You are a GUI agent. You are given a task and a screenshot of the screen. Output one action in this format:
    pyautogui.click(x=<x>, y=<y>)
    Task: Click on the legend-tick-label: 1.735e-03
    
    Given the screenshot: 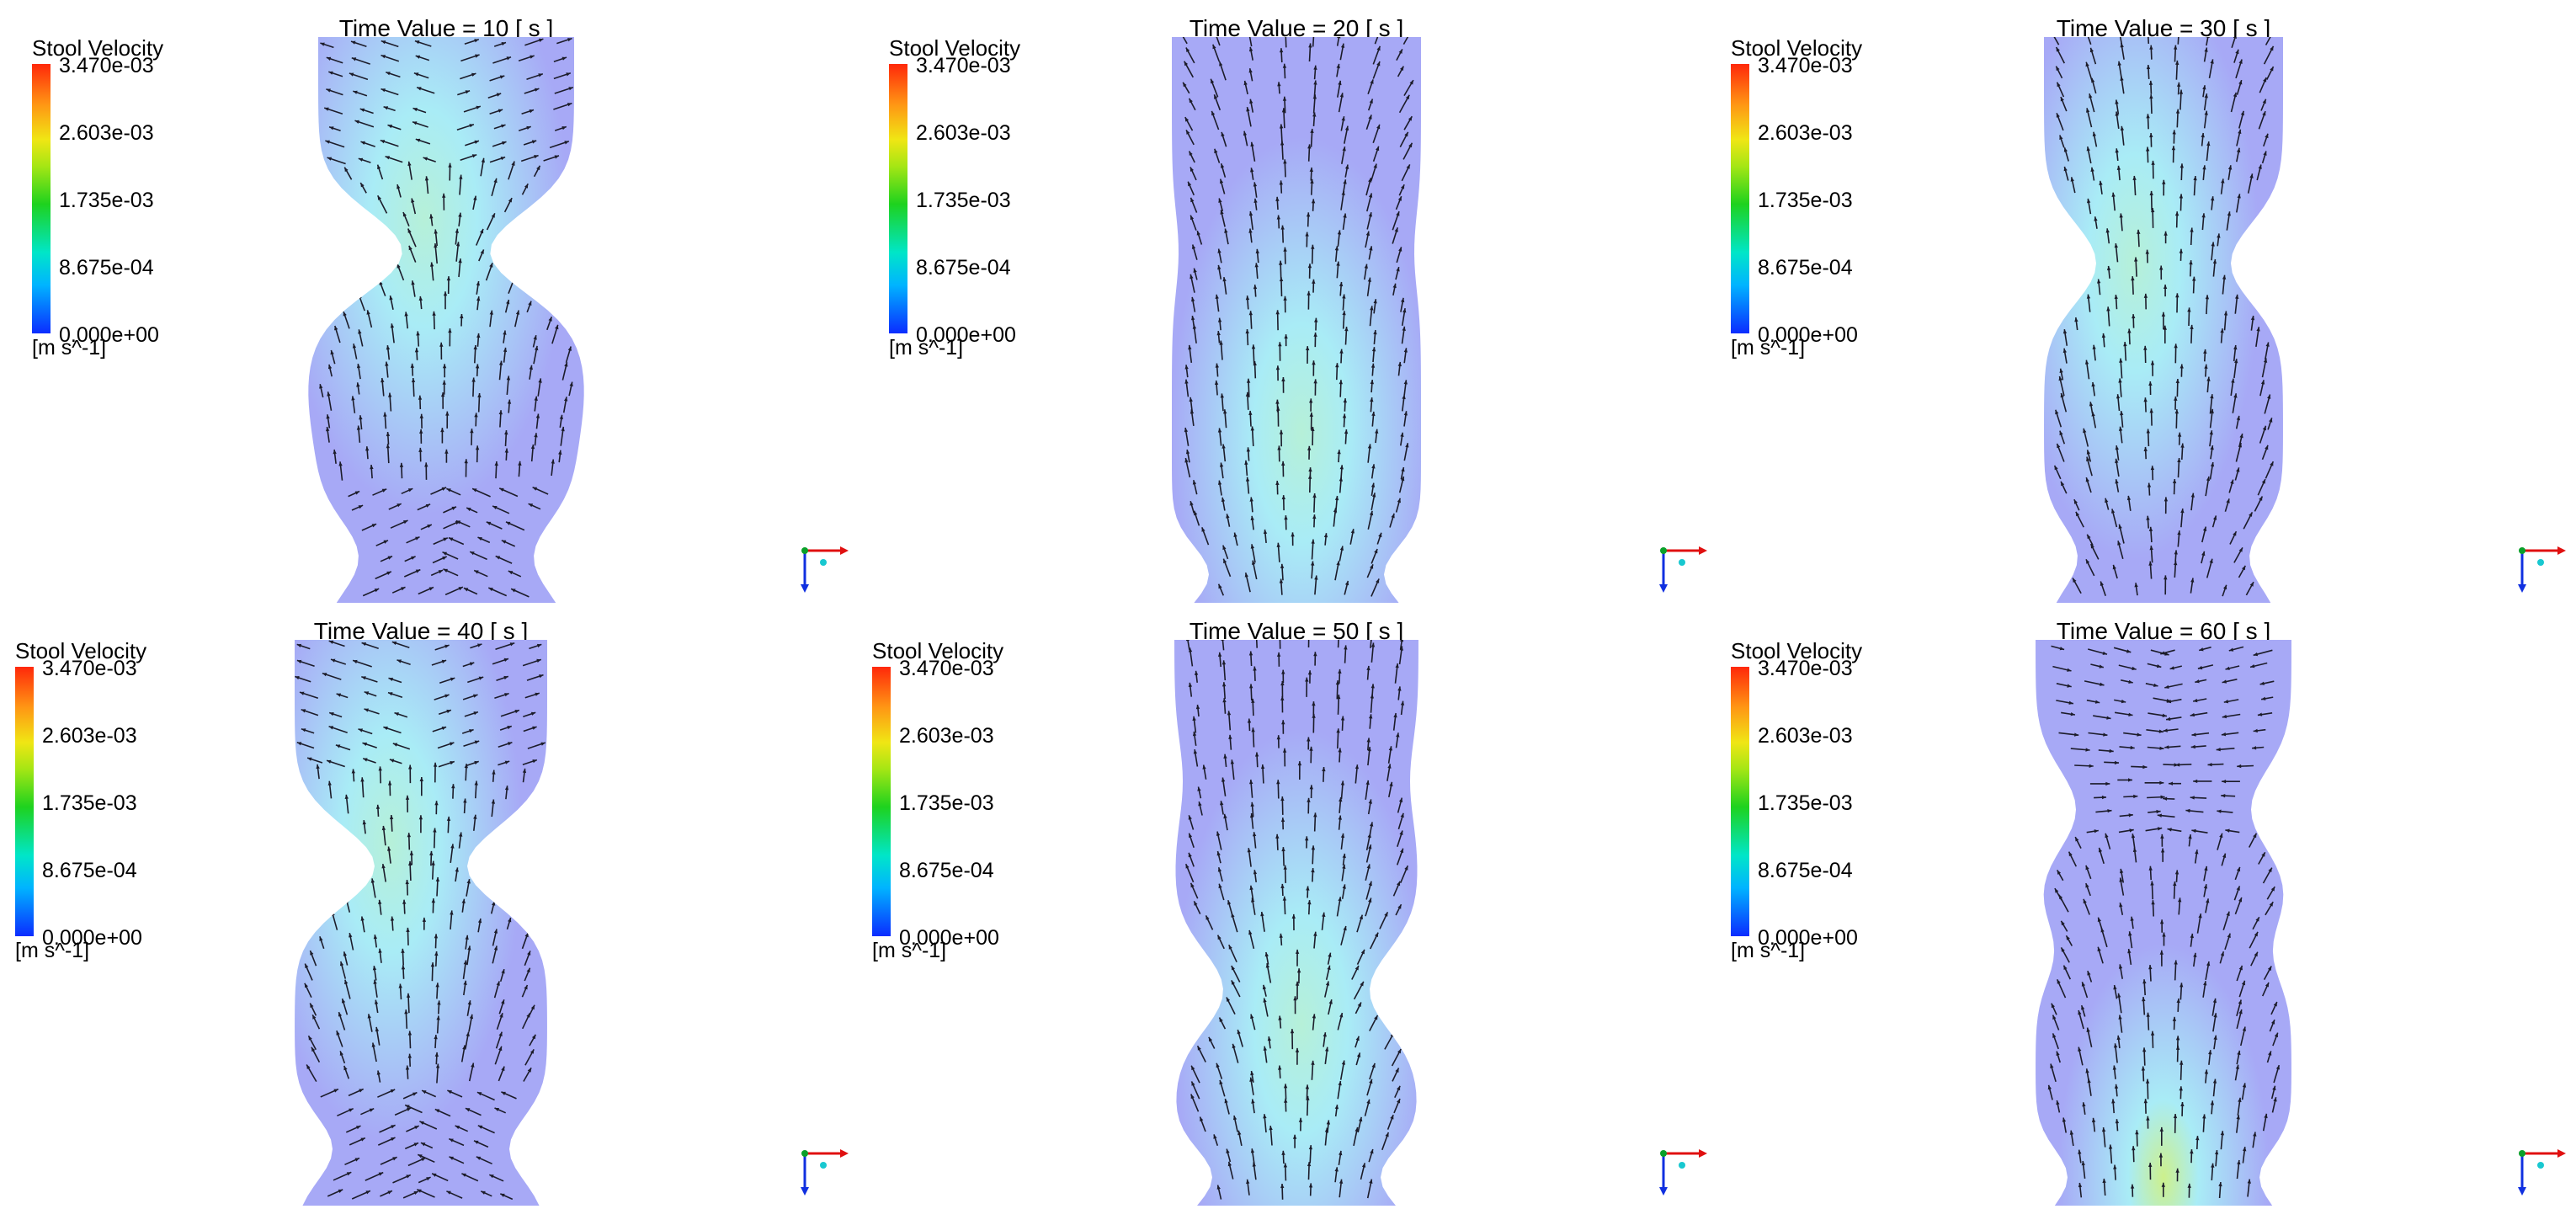 What is the action you would take?
    pyautogui.click(x=947, y=803)
    